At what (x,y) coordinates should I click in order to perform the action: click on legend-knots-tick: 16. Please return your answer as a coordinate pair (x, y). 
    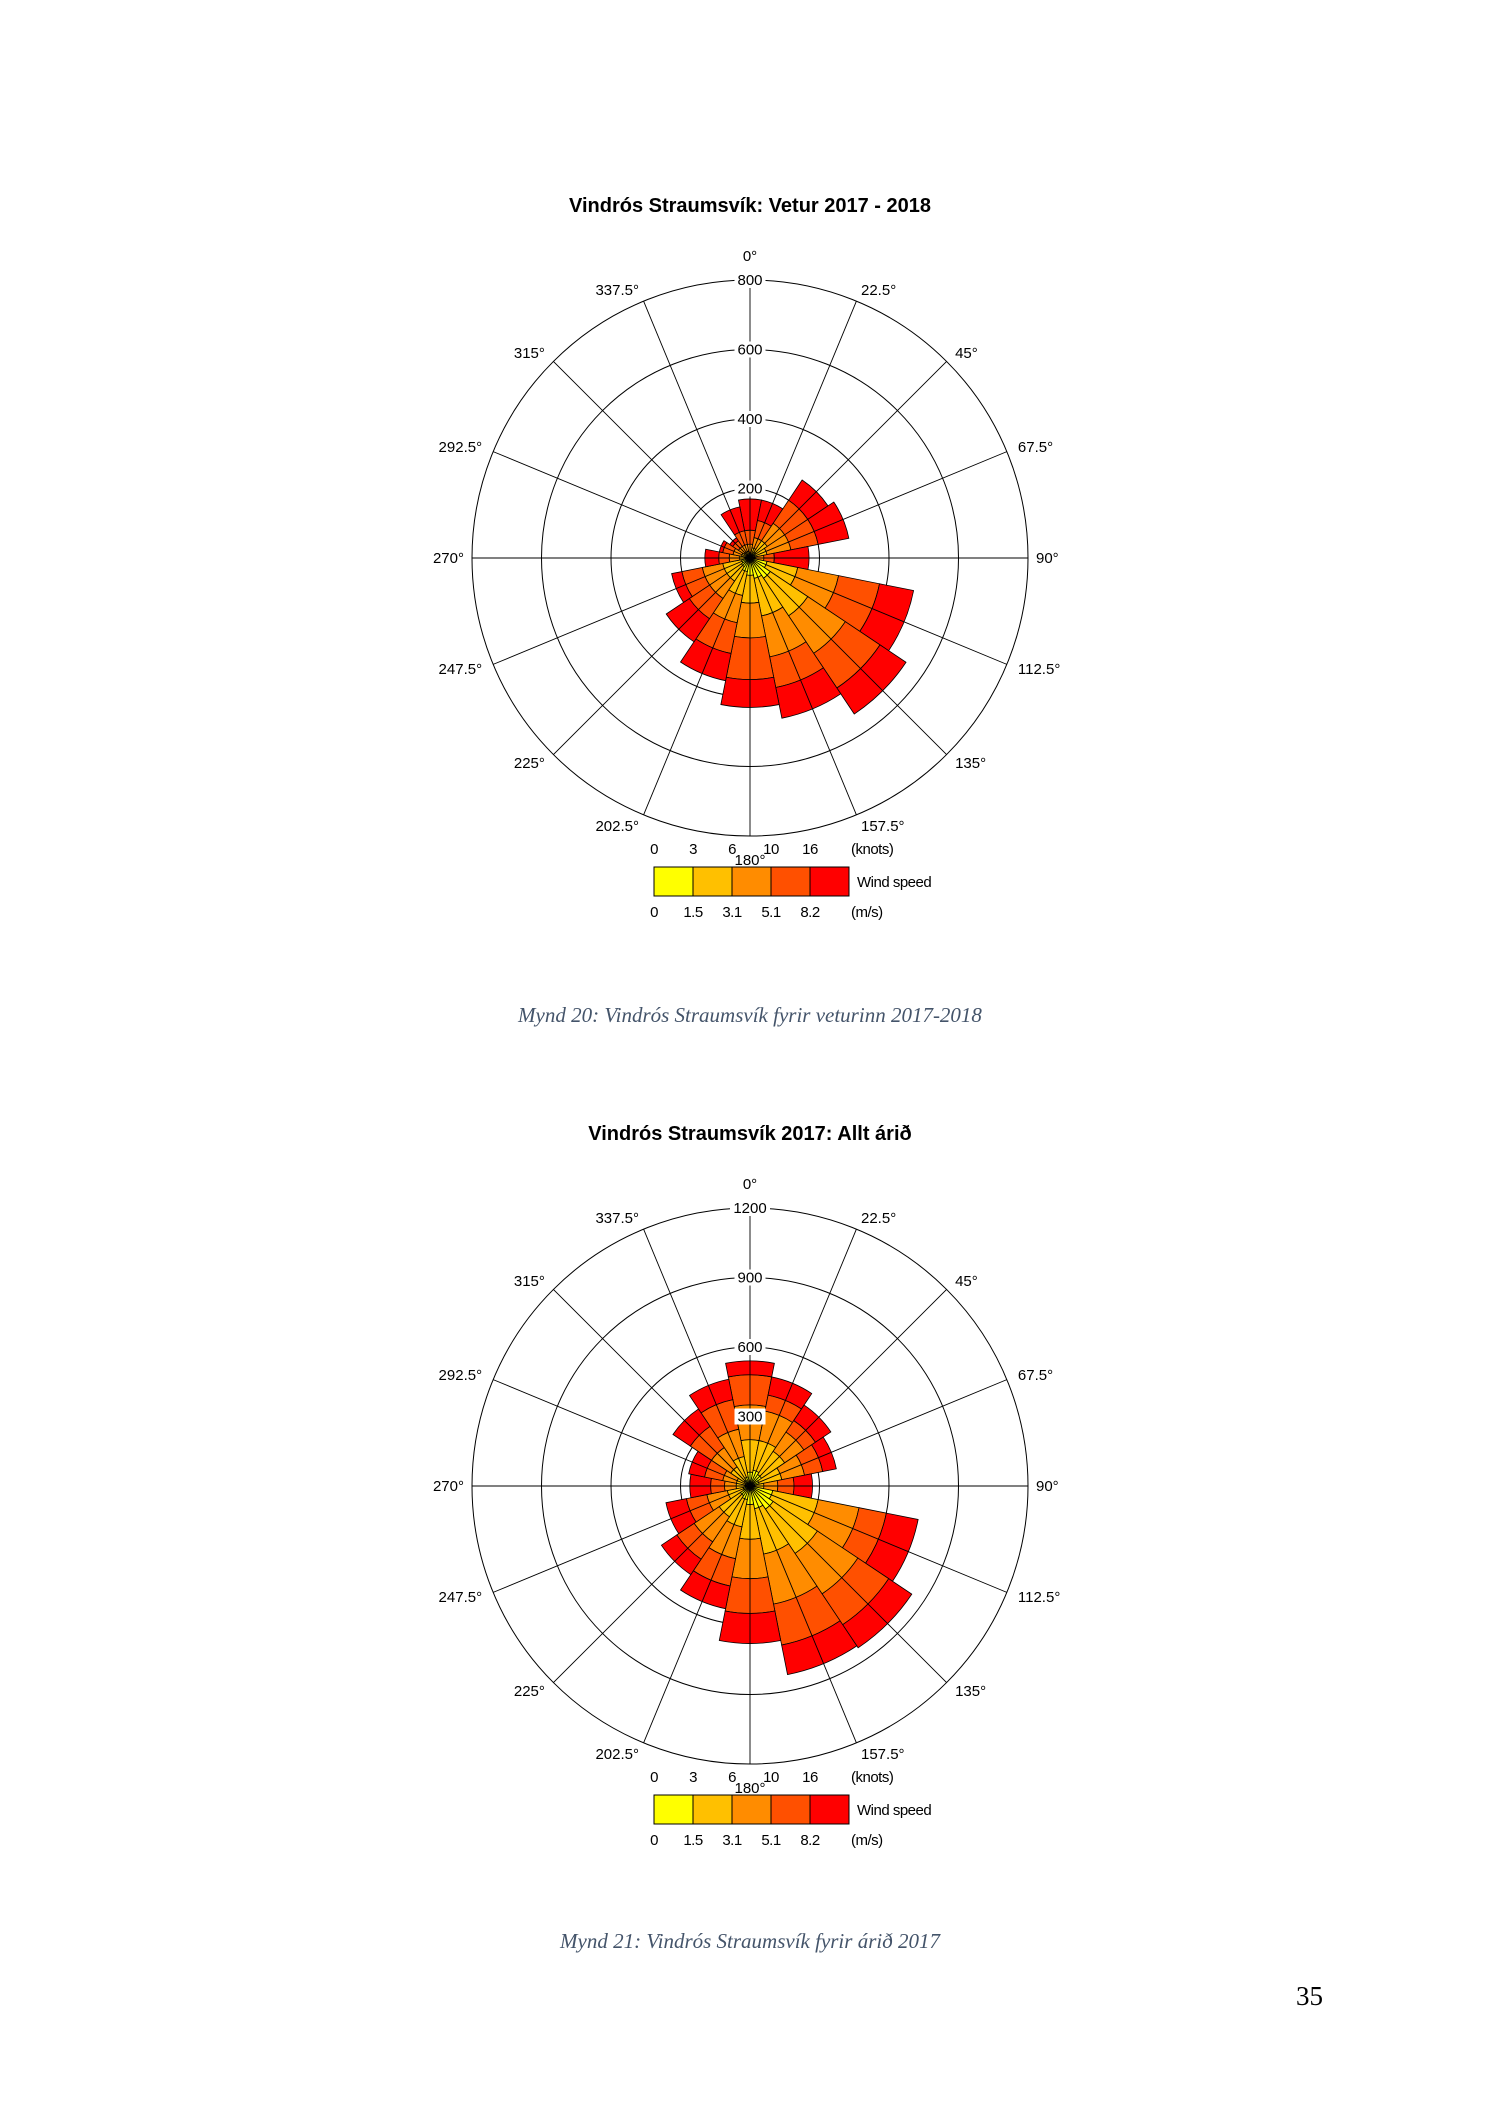
    Looking at the image, I should click on (810, 1777).